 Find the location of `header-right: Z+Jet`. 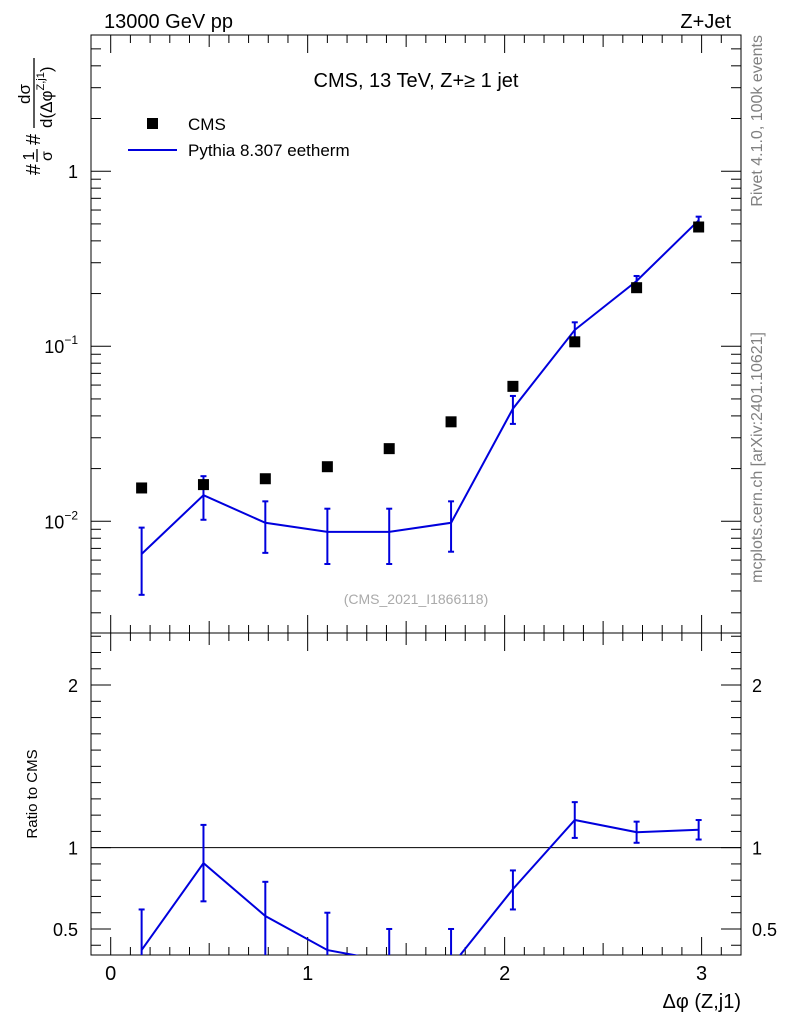

header-right: Z+Jet is located at coordinates (705, 22).